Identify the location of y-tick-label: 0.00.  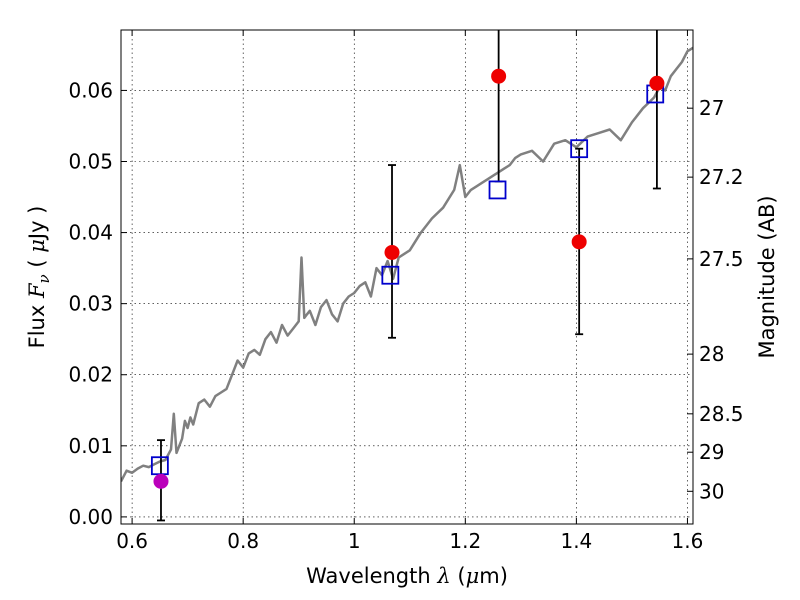
(90, 517).